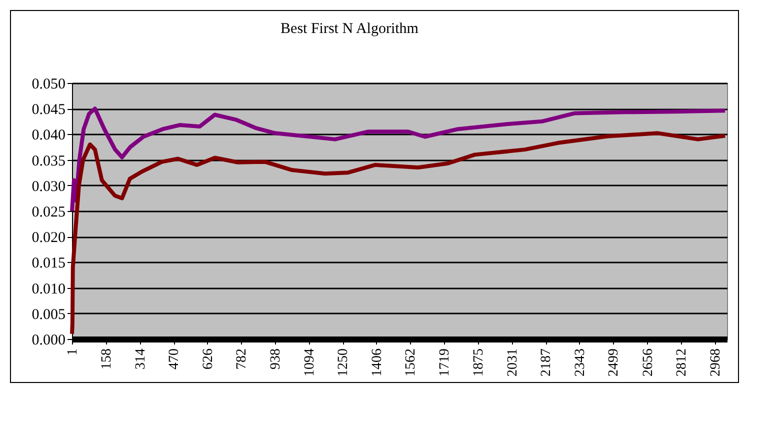 The image size is (769, 423). Describe the element at coordinates (614, 362) in the screenshot. I see `x-tick-label: 2499` at that location.